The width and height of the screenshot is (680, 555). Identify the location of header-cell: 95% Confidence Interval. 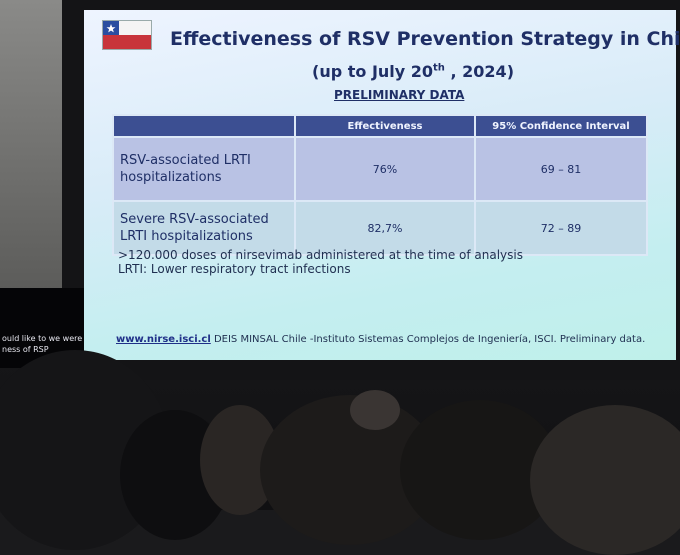
(561, 126).